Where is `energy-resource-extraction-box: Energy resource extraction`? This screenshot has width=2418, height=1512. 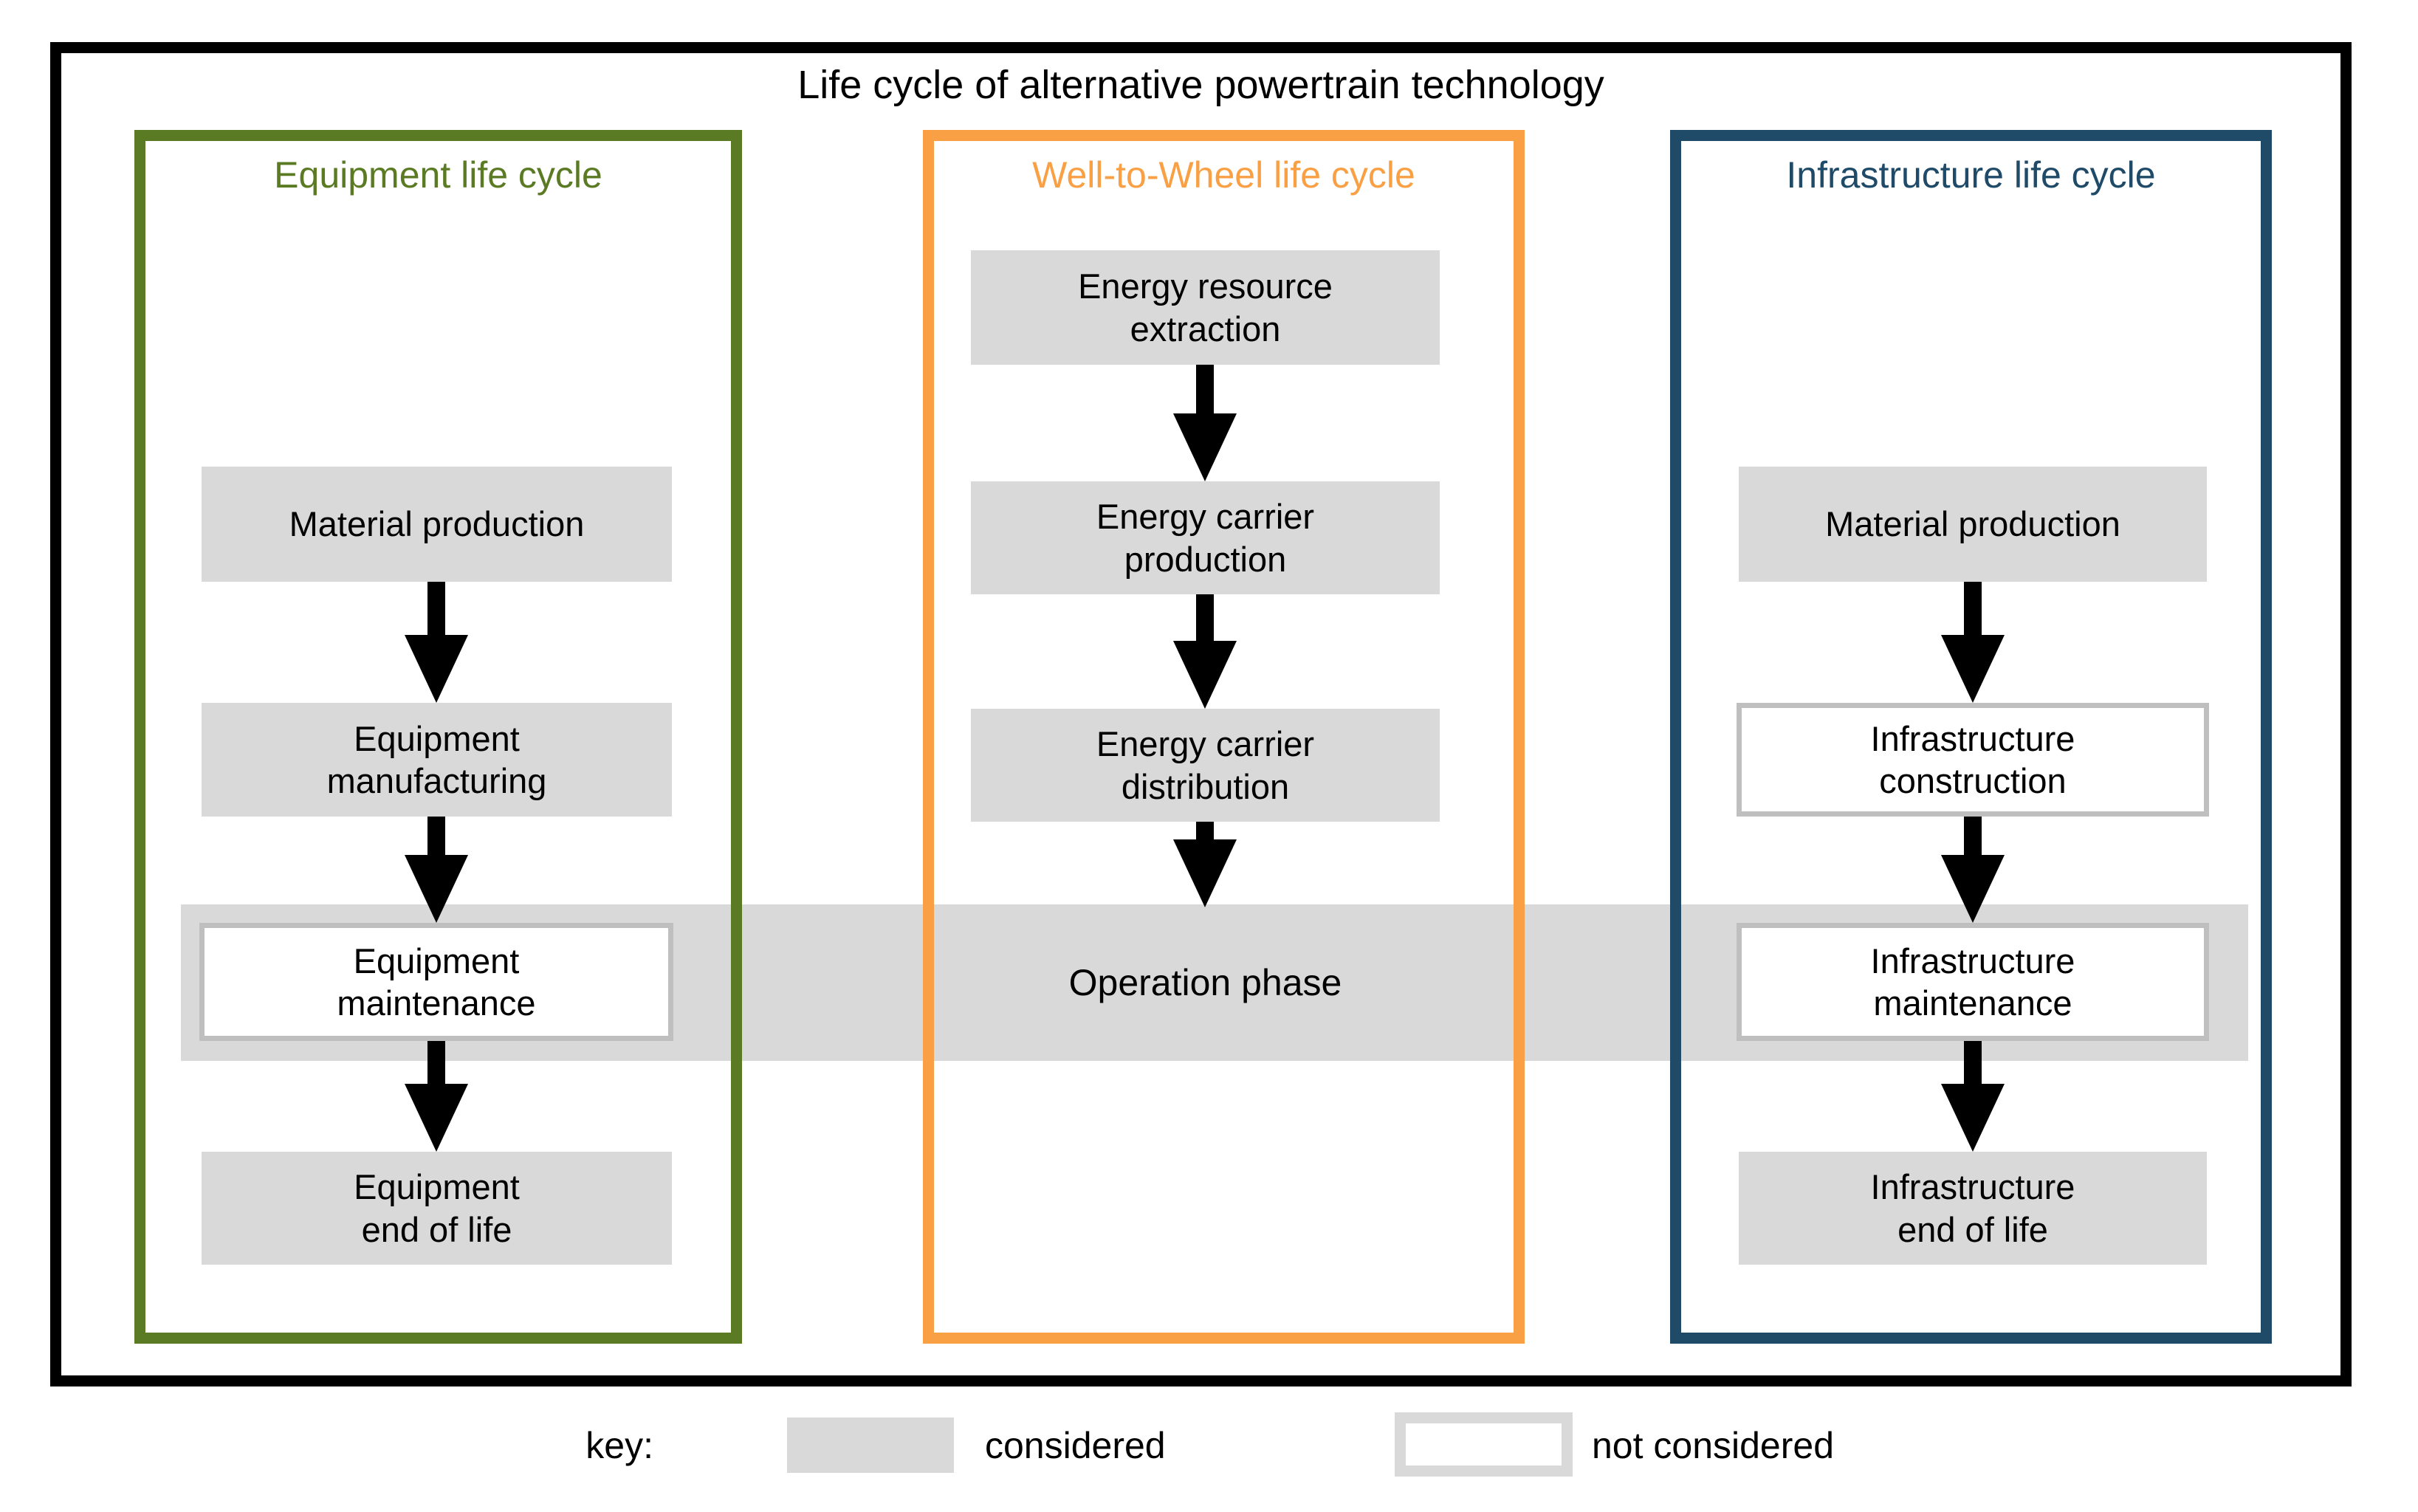
energy-resource-extraction-box: Energy resource extraction is located at coordinates (1205, 307).